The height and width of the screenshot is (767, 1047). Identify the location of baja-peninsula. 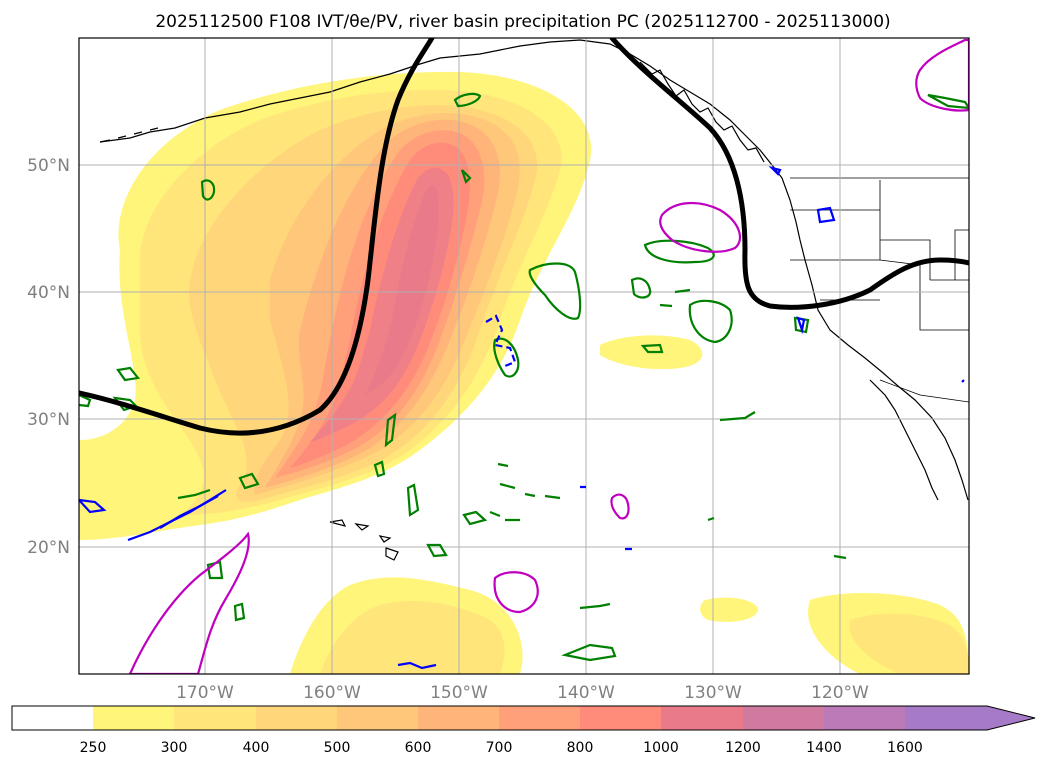
(904, 440).